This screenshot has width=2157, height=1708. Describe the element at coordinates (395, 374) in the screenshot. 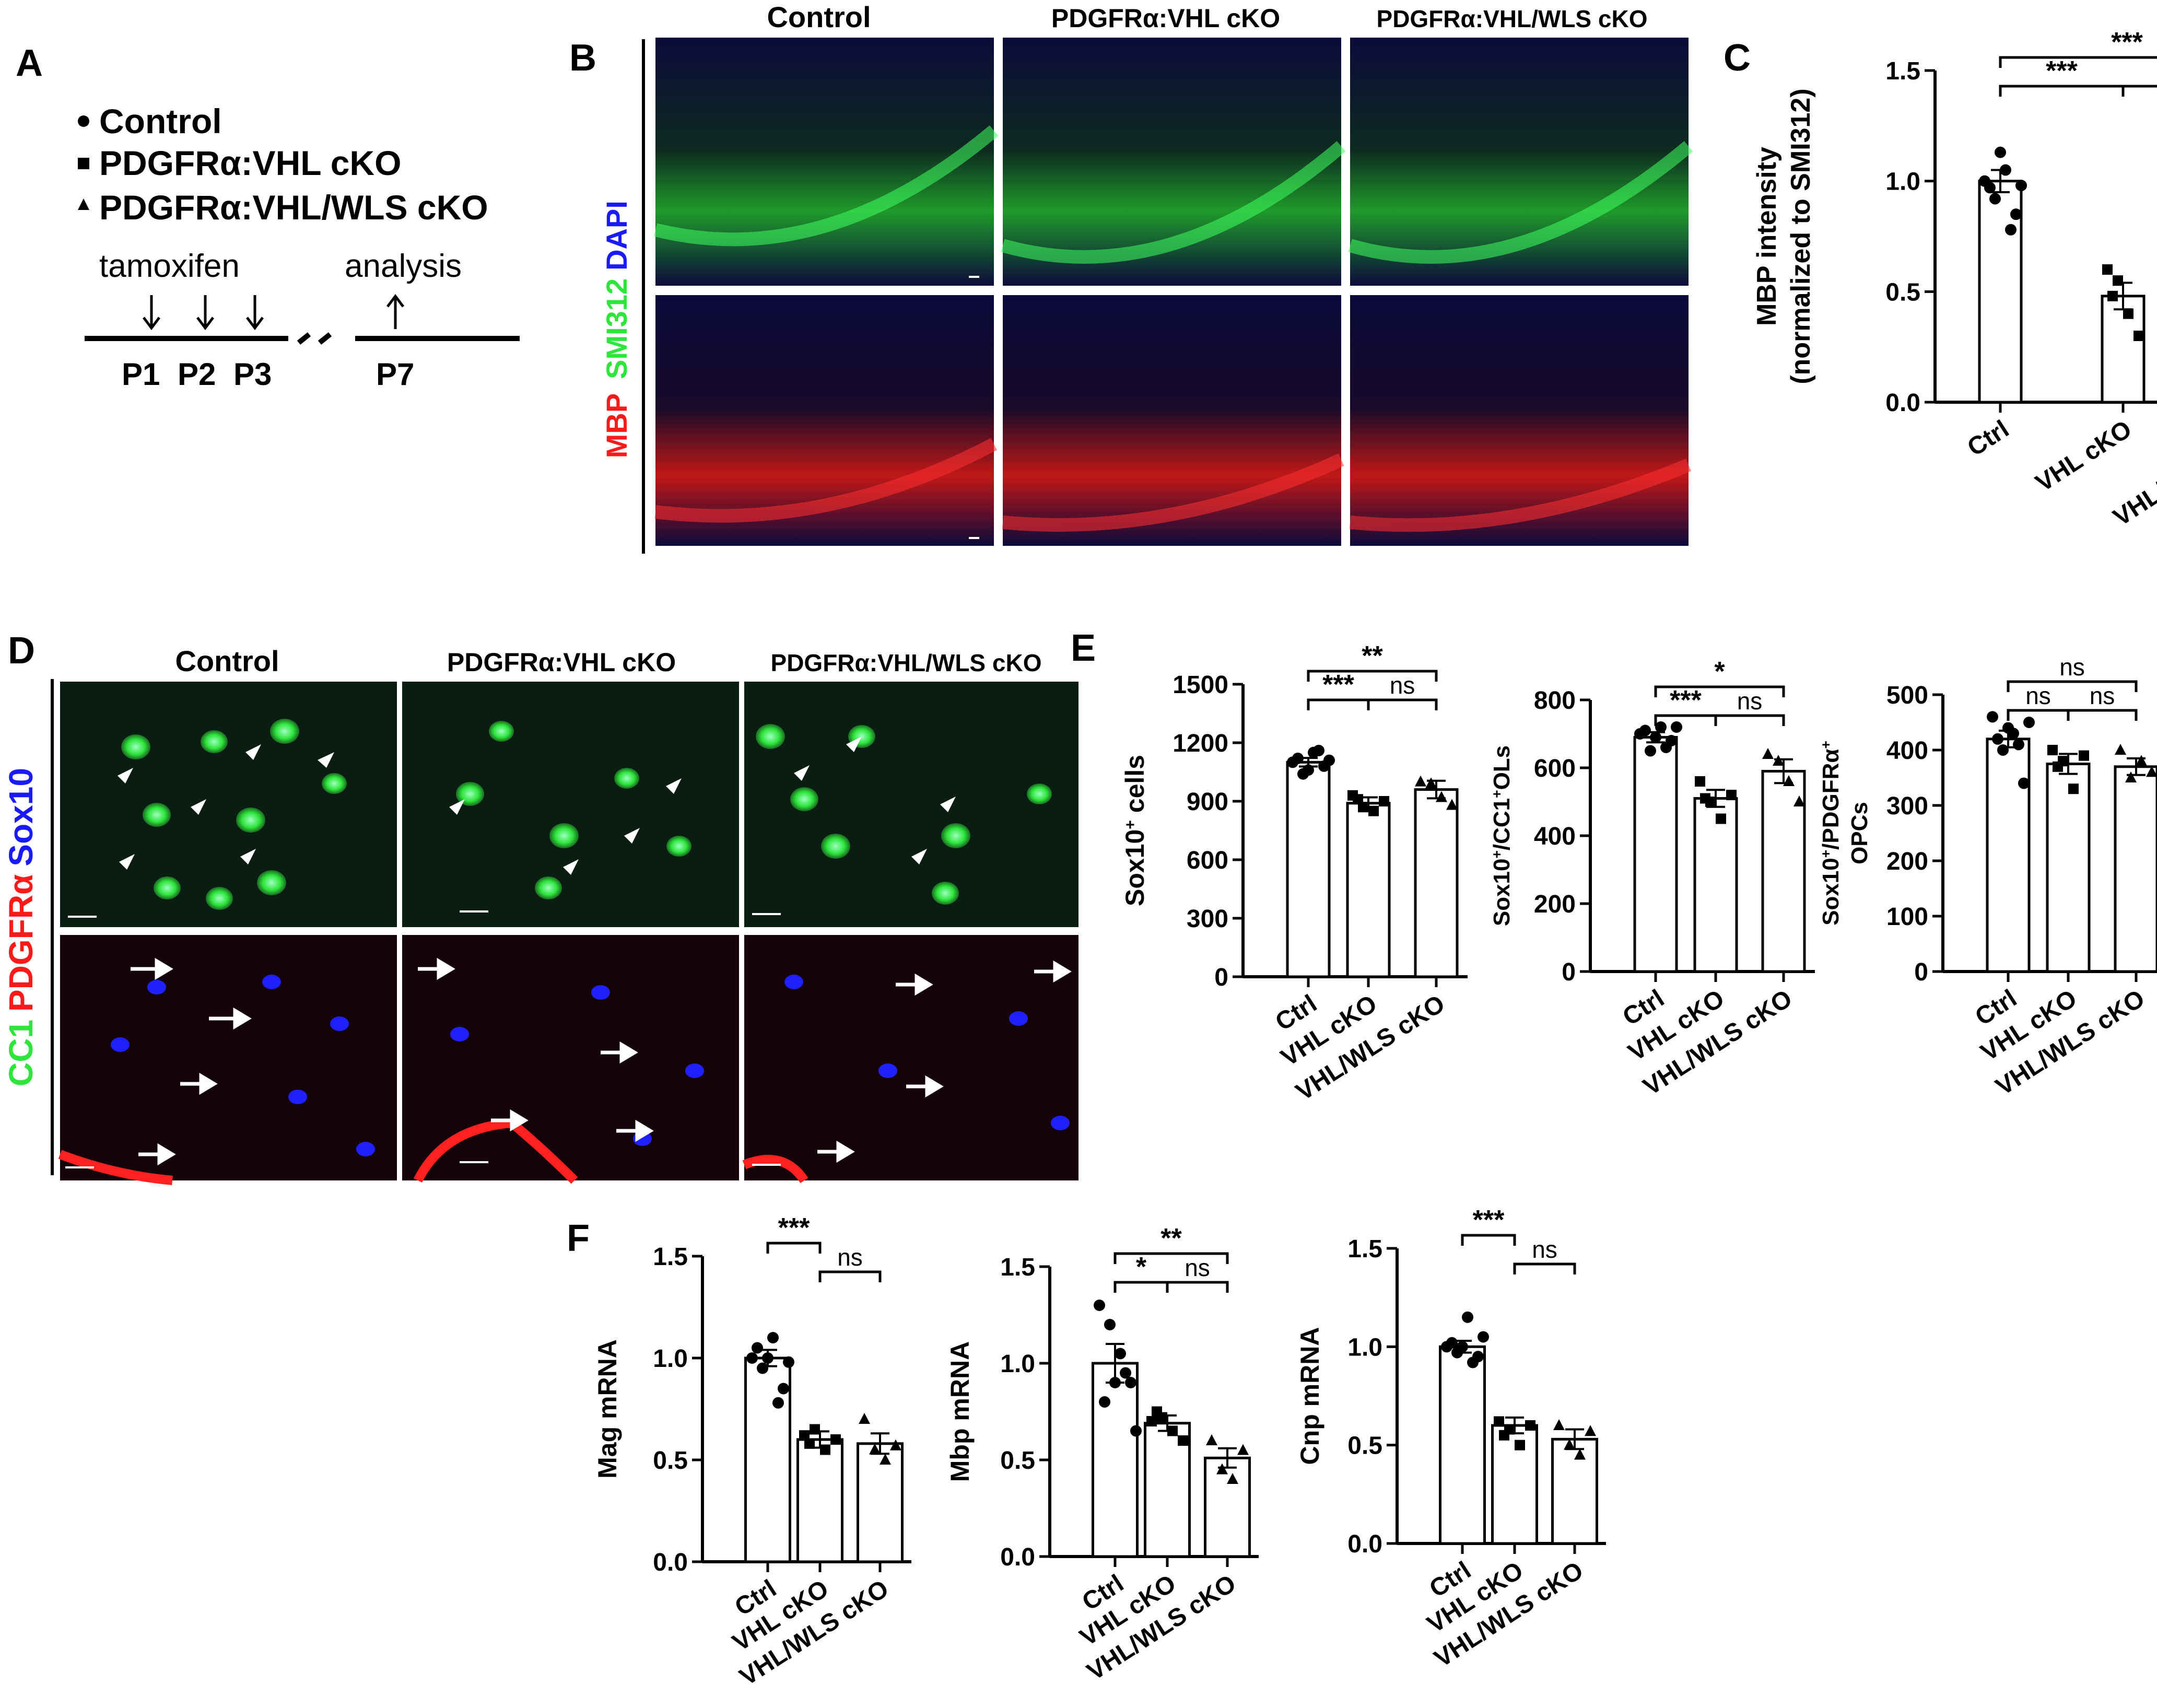

I see `day-p7: P7` at that location.